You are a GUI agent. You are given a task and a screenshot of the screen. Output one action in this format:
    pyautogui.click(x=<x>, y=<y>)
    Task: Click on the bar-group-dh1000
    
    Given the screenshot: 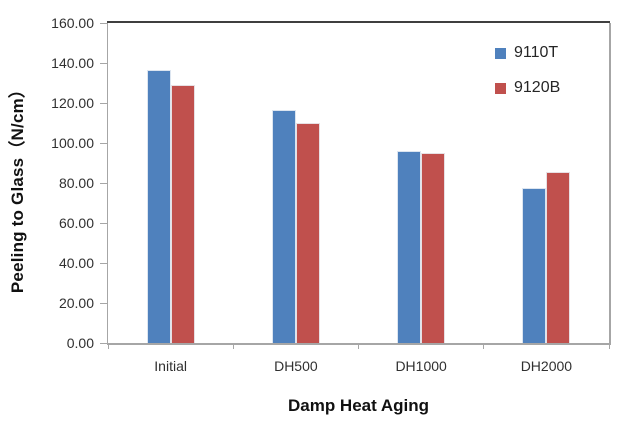 What is the action you would take?
    pyautogui.click(x=421, y=183)
    